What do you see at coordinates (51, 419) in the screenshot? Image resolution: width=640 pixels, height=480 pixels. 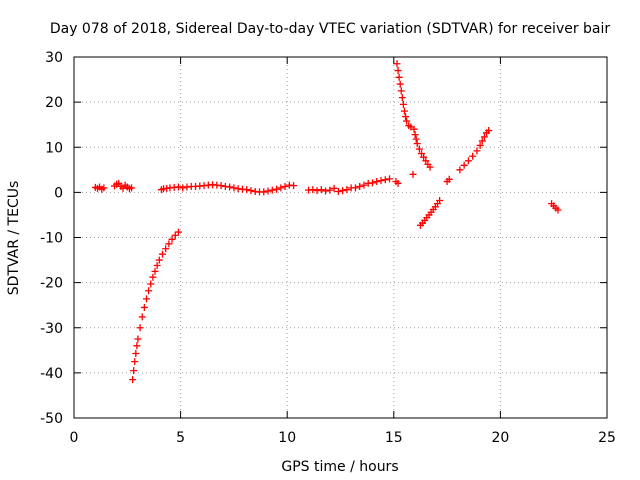 I see `y-tick-label: -50` at bounding box center [51, 419].